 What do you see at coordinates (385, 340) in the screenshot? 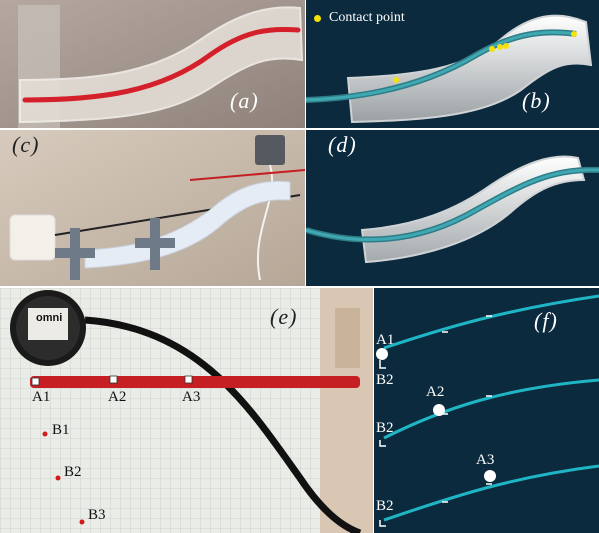
I see `f-label-a1: A1` at bounding box center [385, 340].